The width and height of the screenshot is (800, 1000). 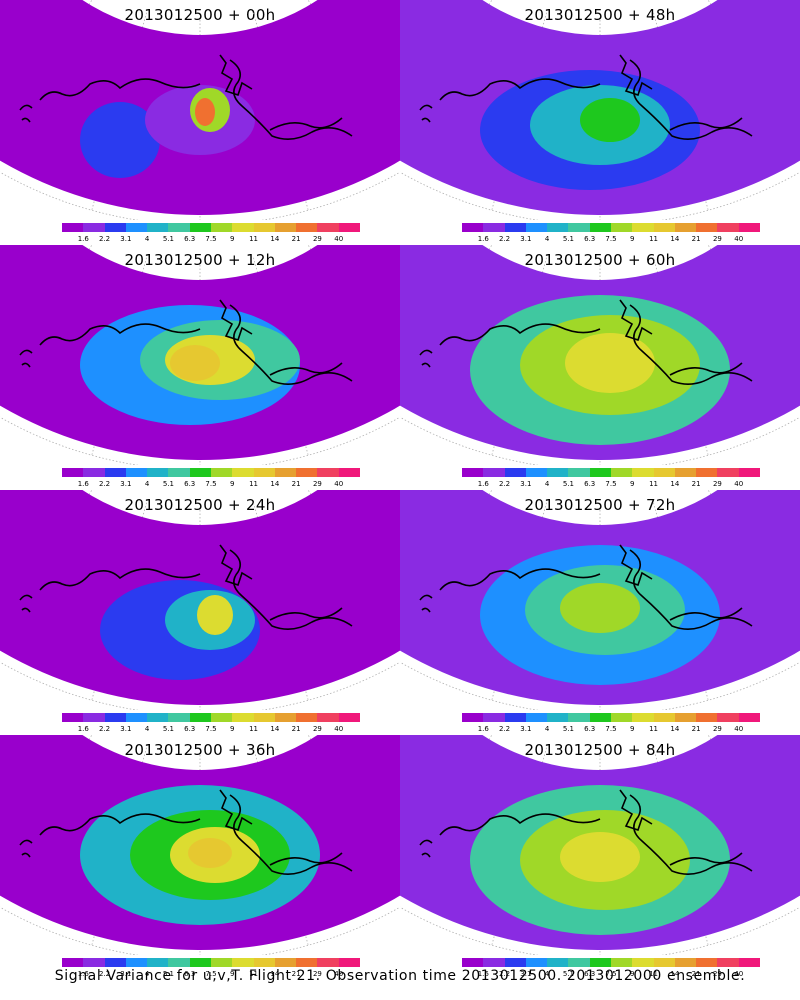 I want to click on colorbar-labels: 1.6 2.2 3.1 4 5.1 6.3 7.5 9 11 14 21 29 40, so click(x=611, y=485).